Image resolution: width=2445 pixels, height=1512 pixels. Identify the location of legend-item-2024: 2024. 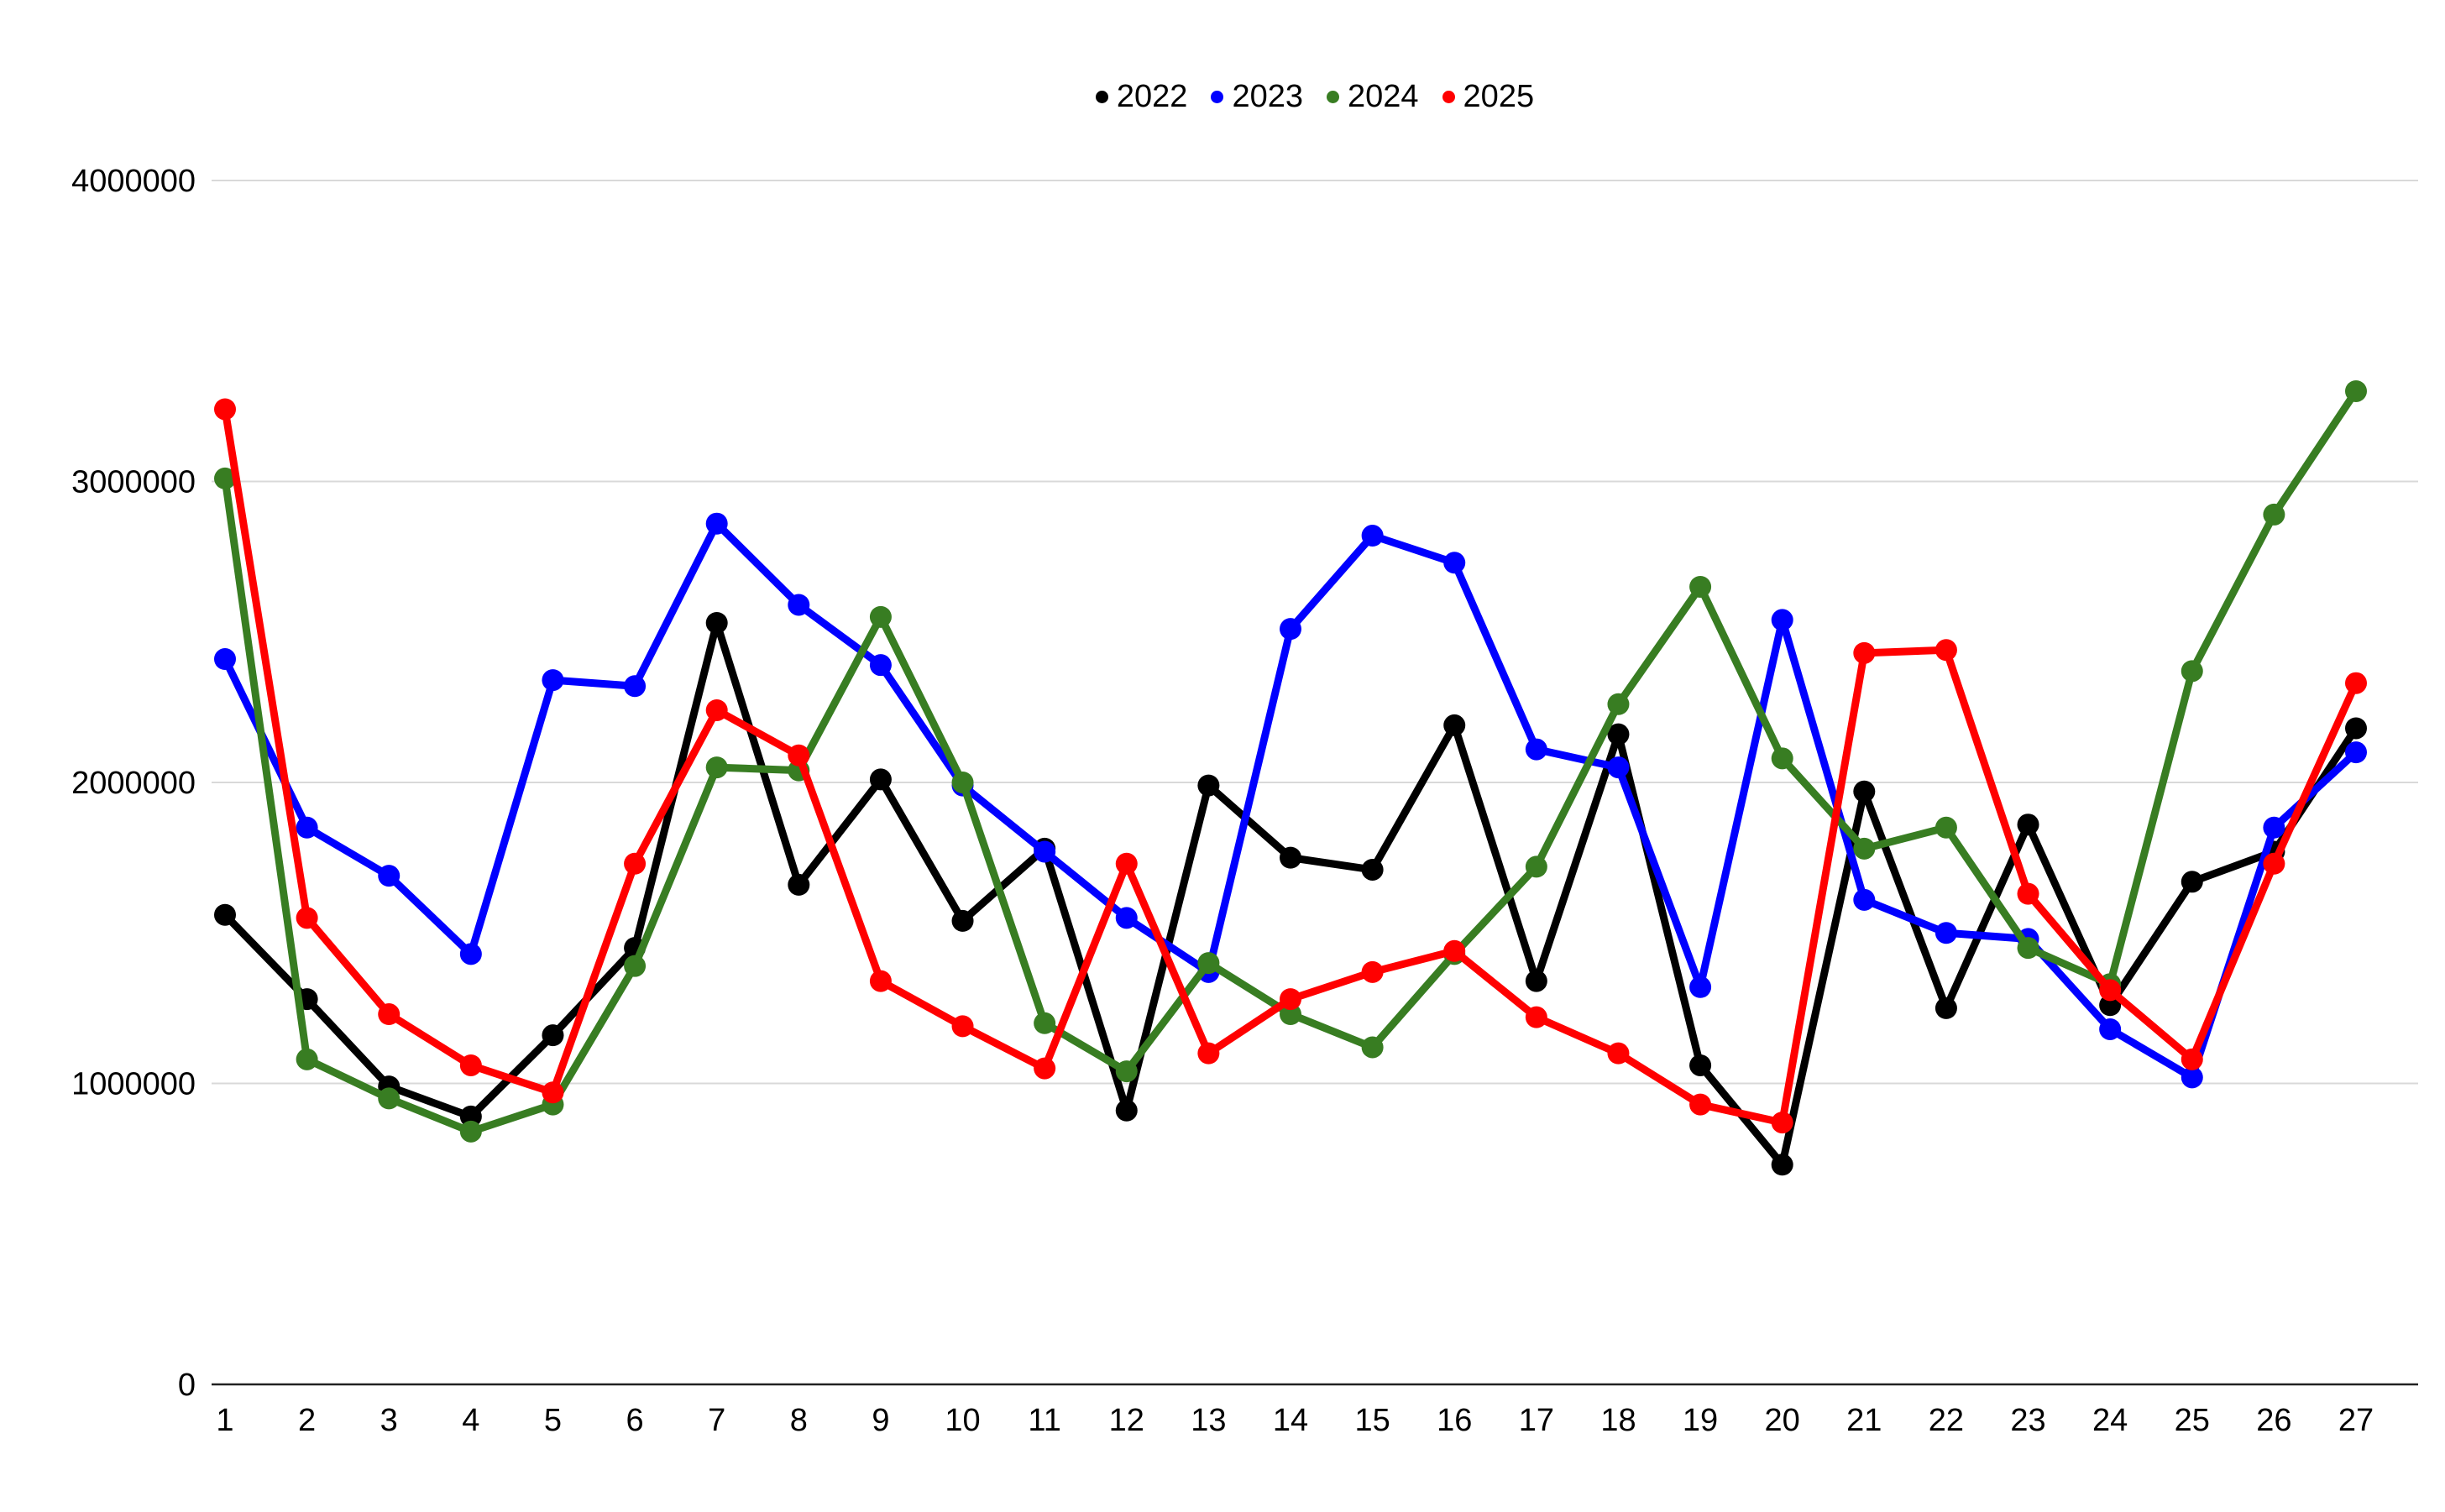
(1373, 96).